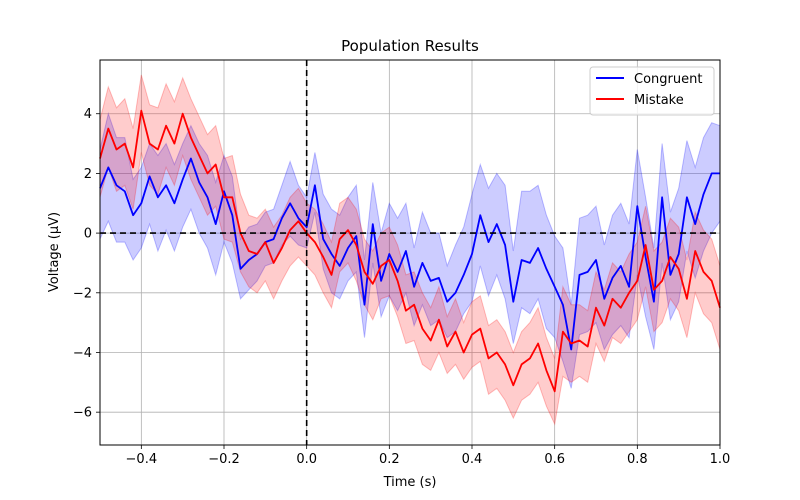 Image resolution: width=800 pixels, height=500 pixels. What do you see at coordinates (652, 91) in the screenshot?
I see `legend: Congruent Mistake` at bounding box center [652, 91].